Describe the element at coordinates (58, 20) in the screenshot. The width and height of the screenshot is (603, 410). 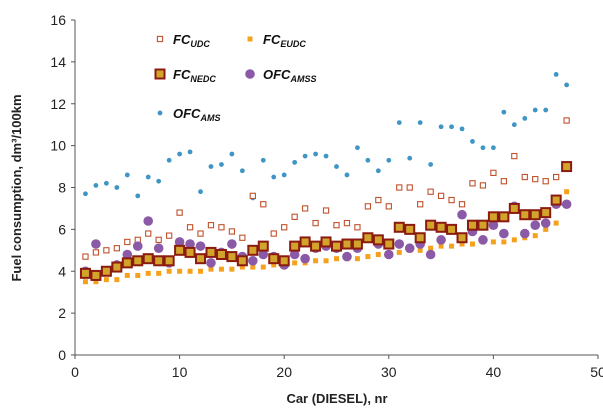
I see `y-tick-label: 16` at that location.